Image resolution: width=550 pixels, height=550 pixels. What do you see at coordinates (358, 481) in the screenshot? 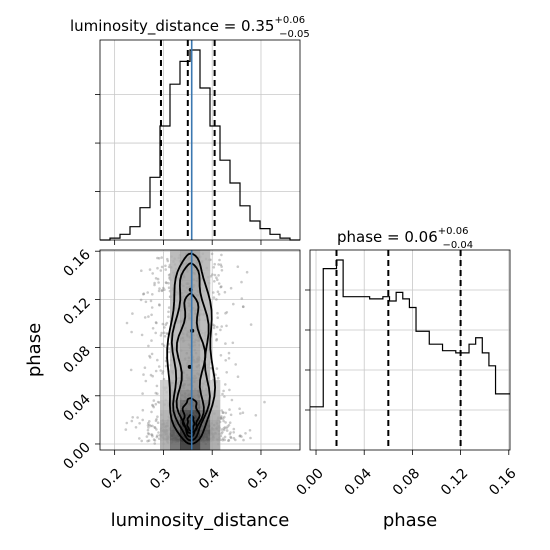
I see `phase-xtick-label-1: 0.04` at bounding box center [358, 481].